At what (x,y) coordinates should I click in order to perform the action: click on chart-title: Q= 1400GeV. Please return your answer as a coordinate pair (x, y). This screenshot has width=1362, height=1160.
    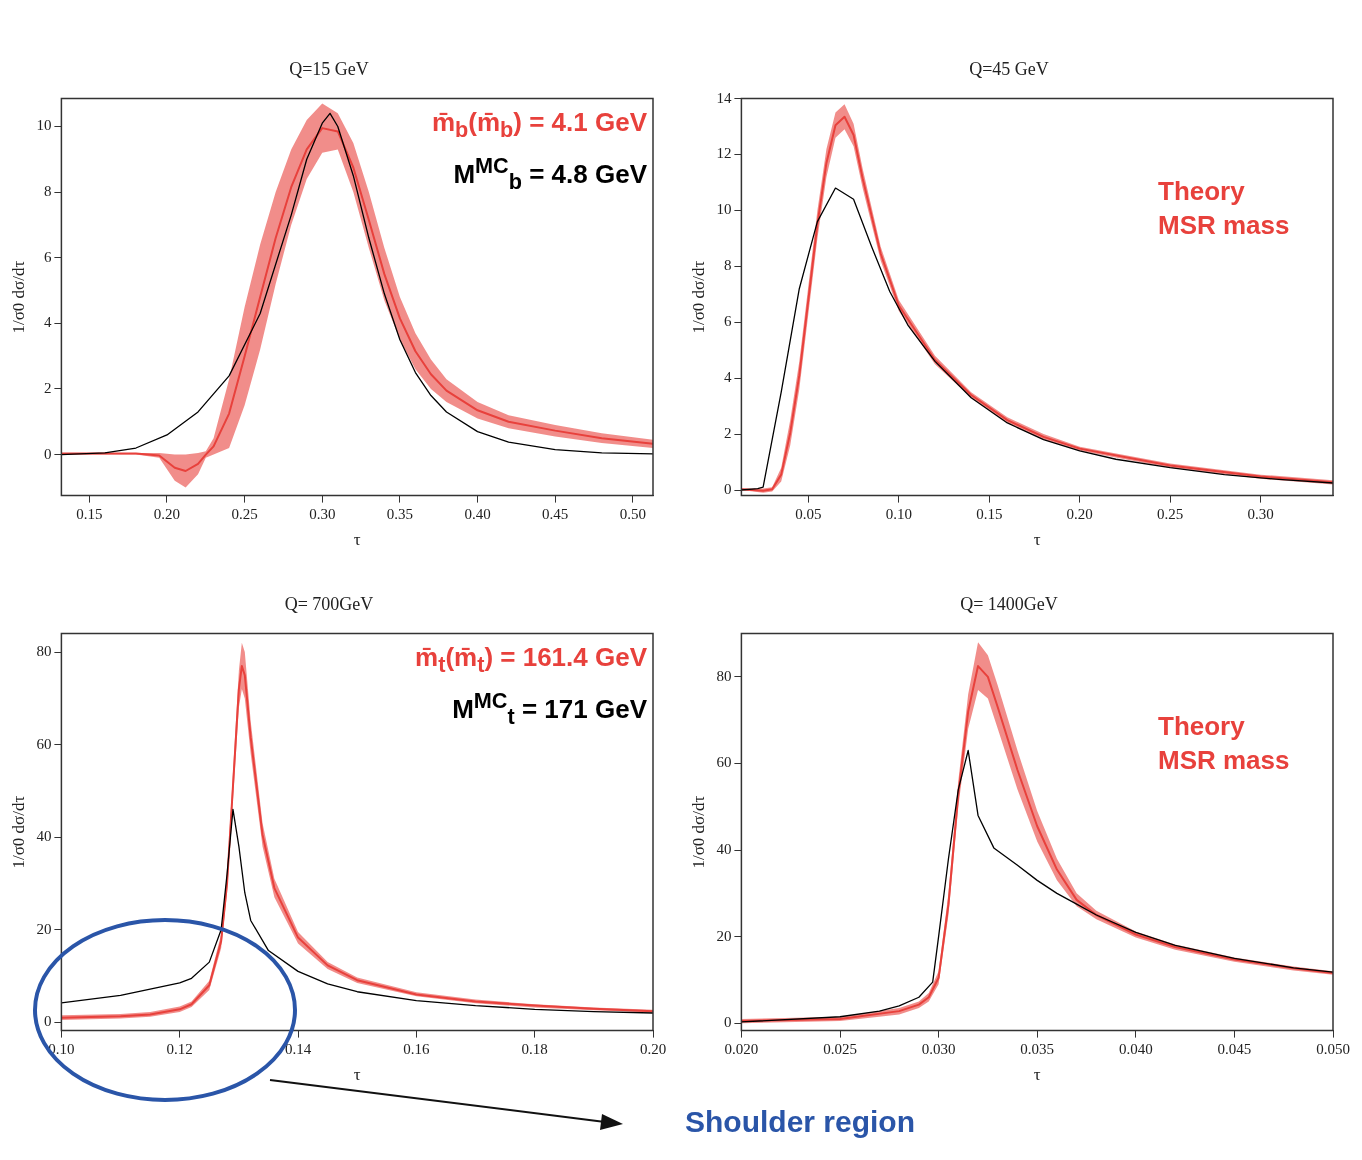
    Looking at the image, I should click on (1009, 603).